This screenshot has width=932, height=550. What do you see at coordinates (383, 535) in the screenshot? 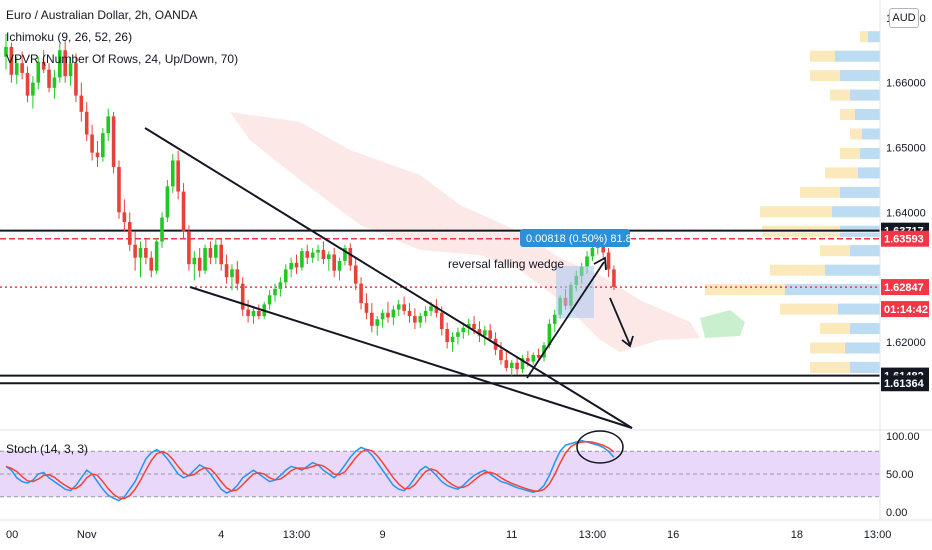
I see `time-tick-label: 9` at bounding box center [383, 535].